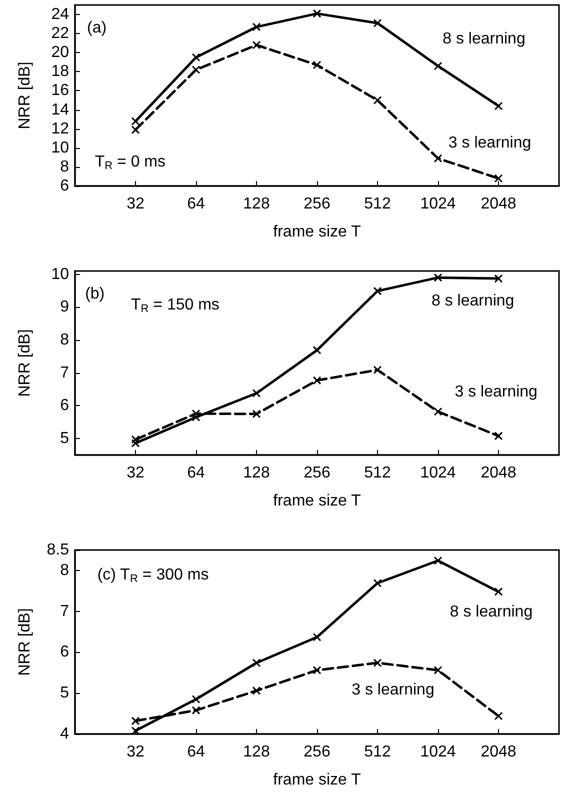 Image resolution: width=566 pixels, height=803 pixels. What do you see at coordinates (60, 91) in the screenshot?
I see `y-tick-label: 16` at bounding box center [60, 91].